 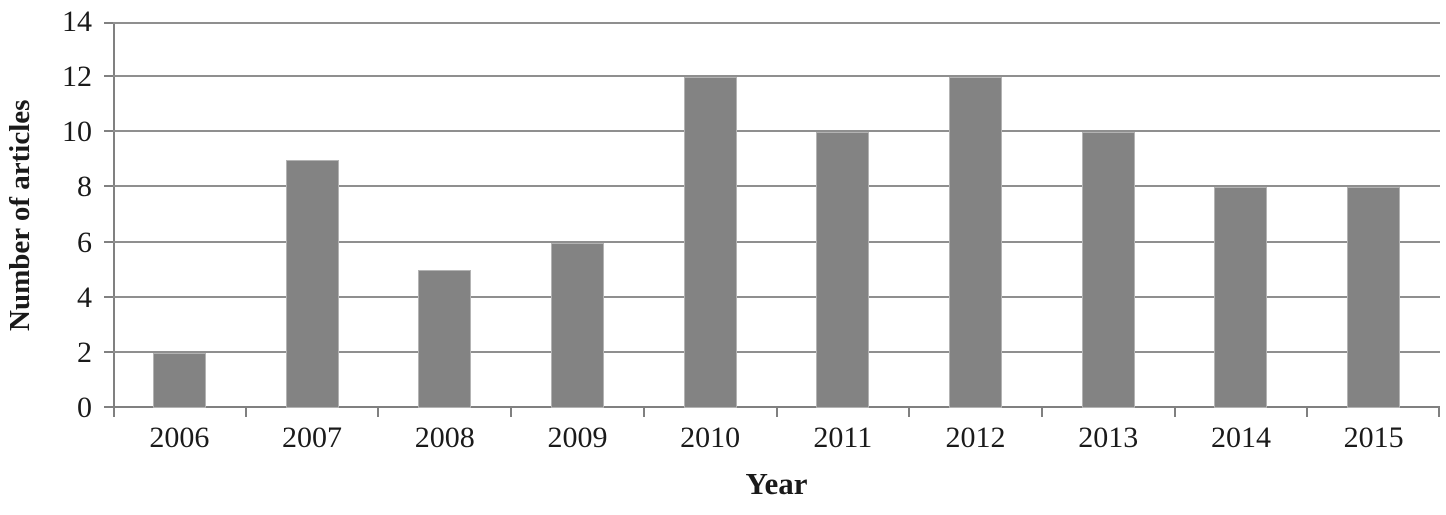 What do you see at coordinates (577, 437) in the screenshot?
I see `x-tick-label: 2009` at bounding box center [577, 437].